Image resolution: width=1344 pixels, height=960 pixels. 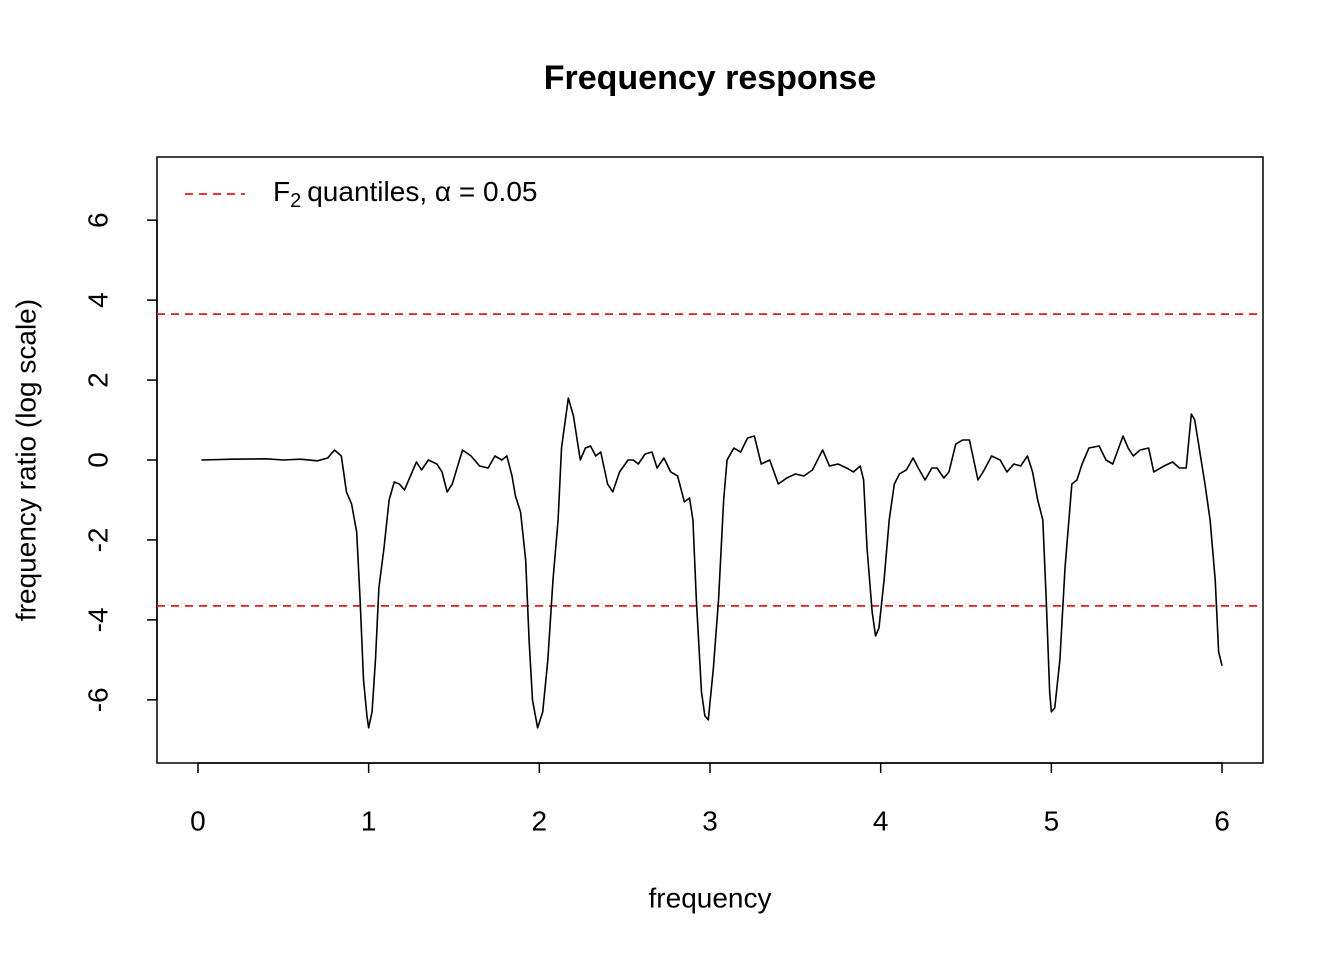 What do you see at coordinates (97, 619) in the screenshot?
I see `y-tick-label: -4` at bounding box center [97, 619].